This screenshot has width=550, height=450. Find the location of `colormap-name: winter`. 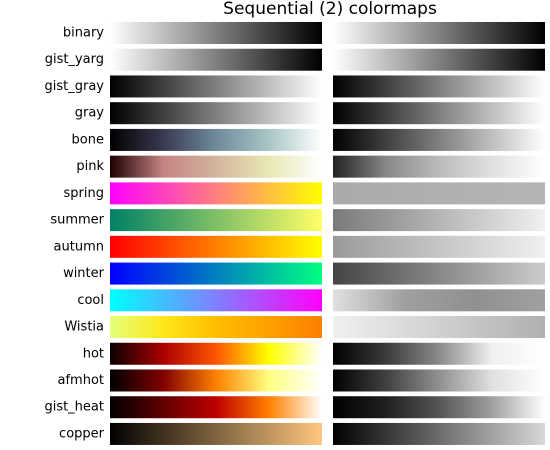

colormap-name: winter is located at coordinates (84, 273).